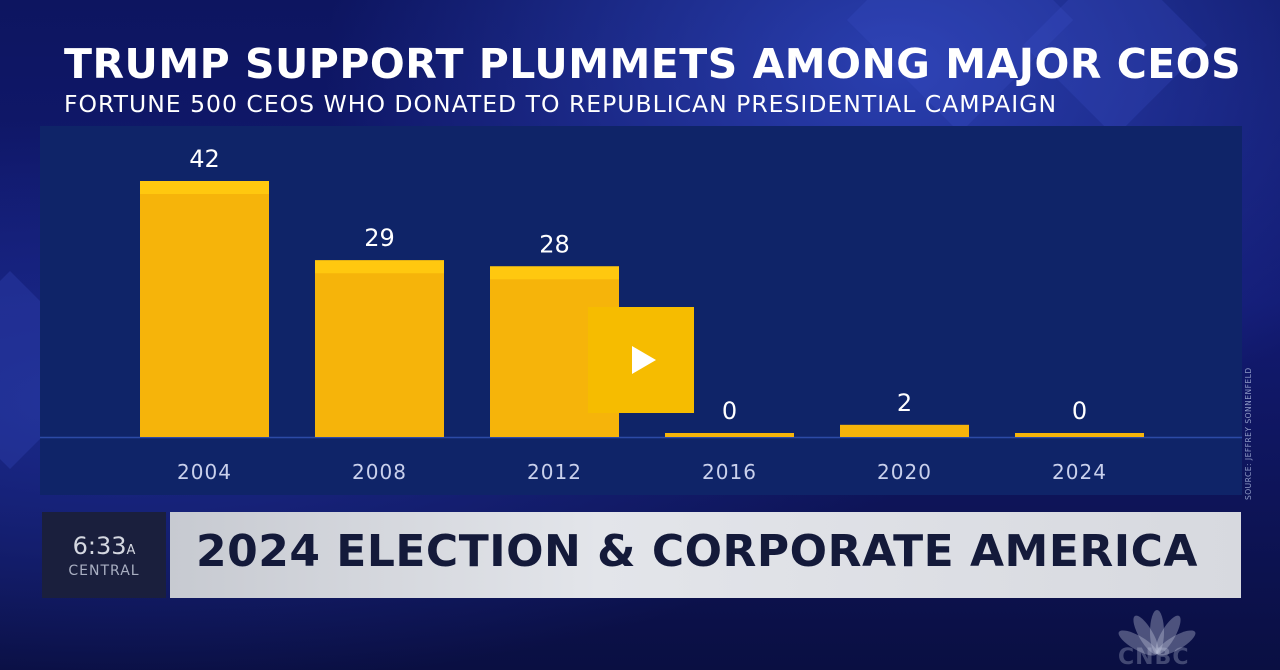  What do you see at coordinates (104, 571) in the screenshot?
I see `clock-zone: CENTRAL` at bounding box center [104, 571].